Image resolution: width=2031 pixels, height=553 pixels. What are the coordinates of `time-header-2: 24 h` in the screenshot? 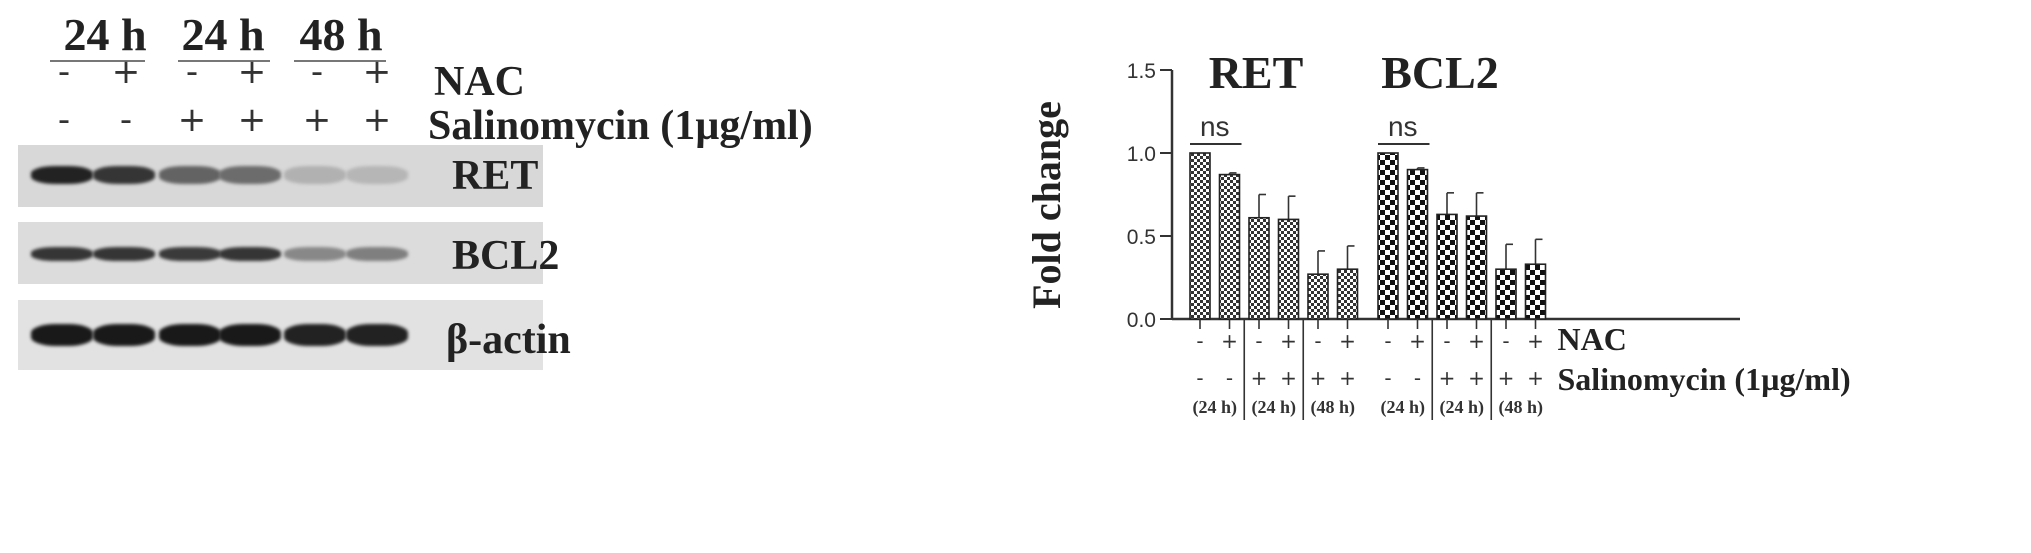 It's located at (223, 34).